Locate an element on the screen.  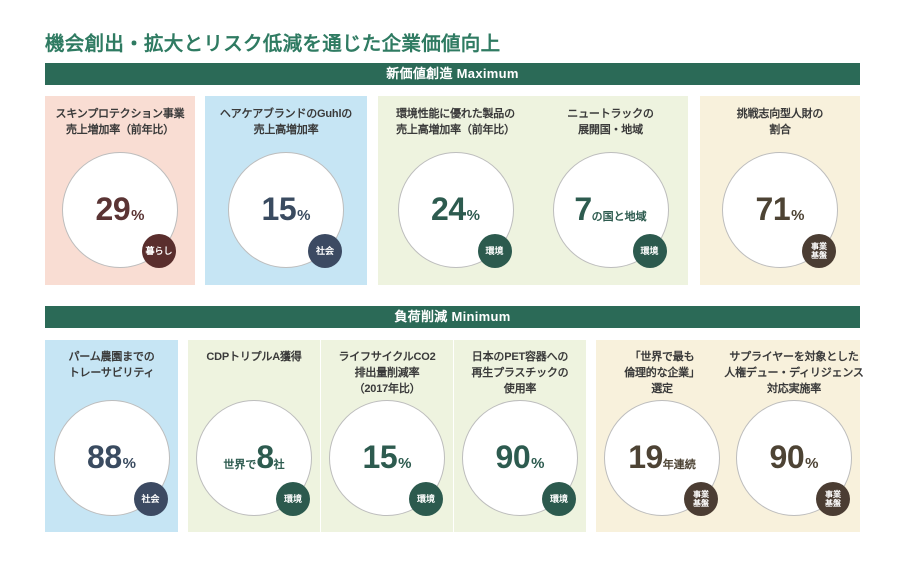
kpi-circle: 29% 暮らし is located at coordinates (120, 210).